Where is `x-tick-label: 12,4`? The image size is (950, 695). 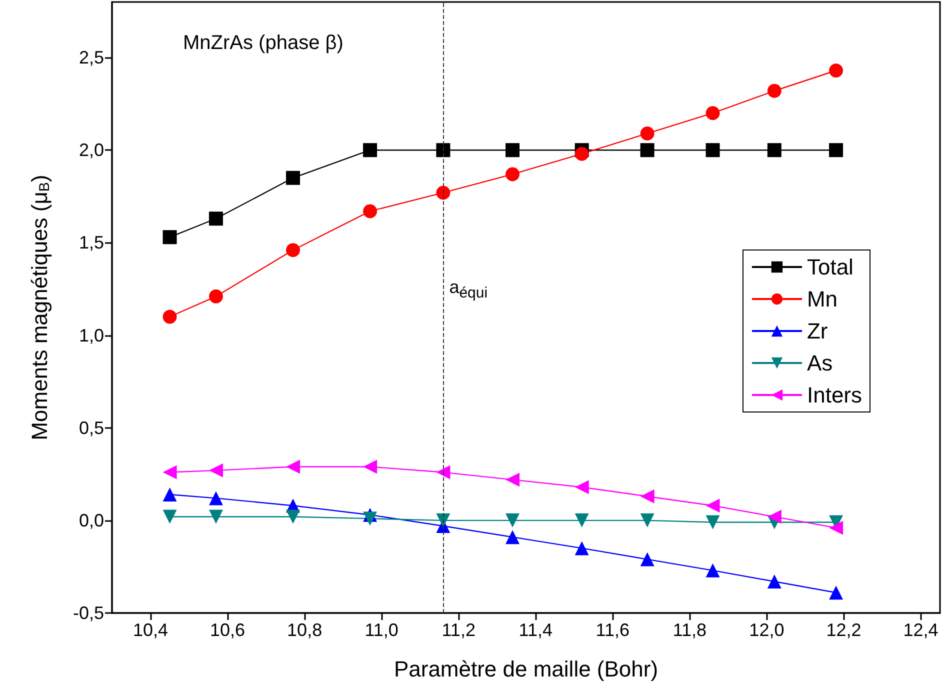
x-tick-label: 12,4 is located at coordinates (920, 630).